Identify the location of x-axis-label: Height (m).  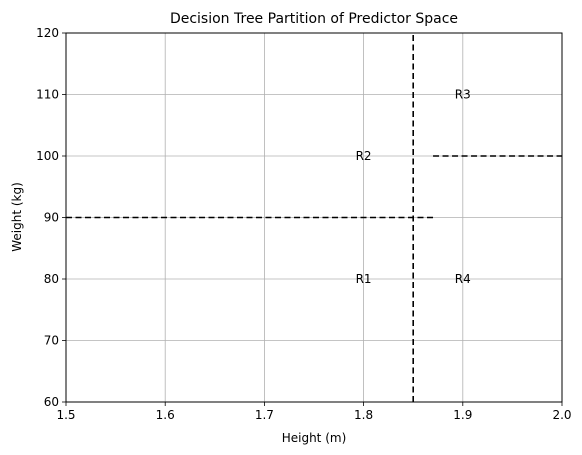
(314, 438).